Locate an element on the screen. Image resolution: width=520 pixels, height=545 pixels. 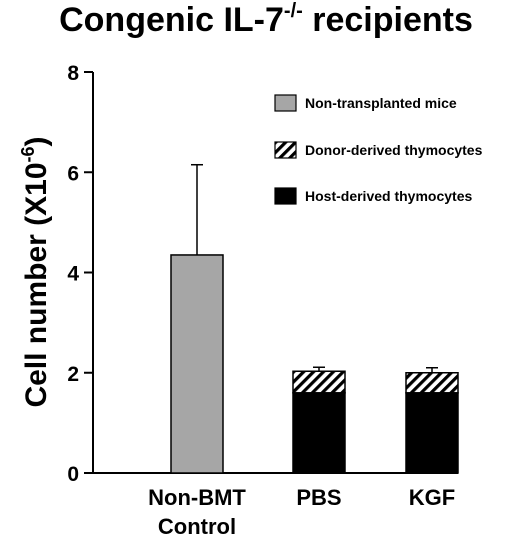
y-tick-label: 4 is located at coordinates (73, 274).